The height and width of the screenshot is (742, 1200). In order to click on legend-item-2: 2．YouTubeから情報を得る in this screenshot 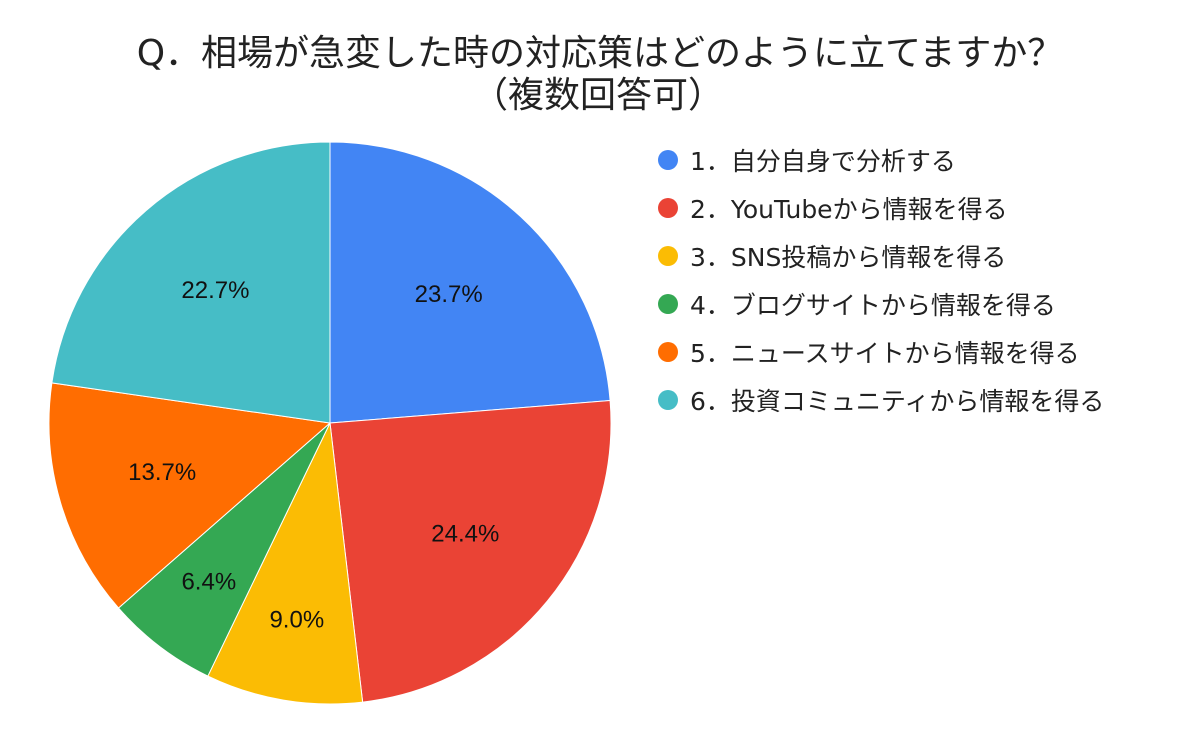, I will do `click(881, 208)`.